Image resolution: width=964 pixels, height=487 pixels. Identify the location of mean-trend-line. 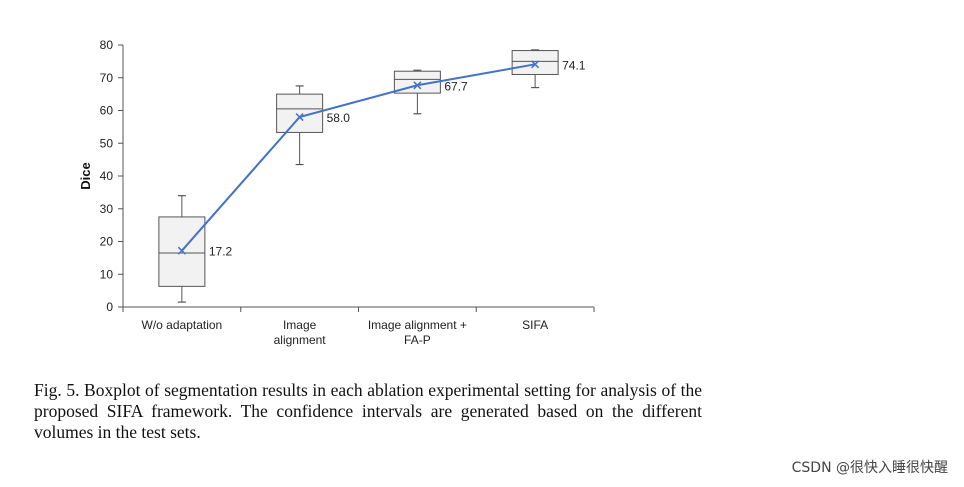
(358, 157).